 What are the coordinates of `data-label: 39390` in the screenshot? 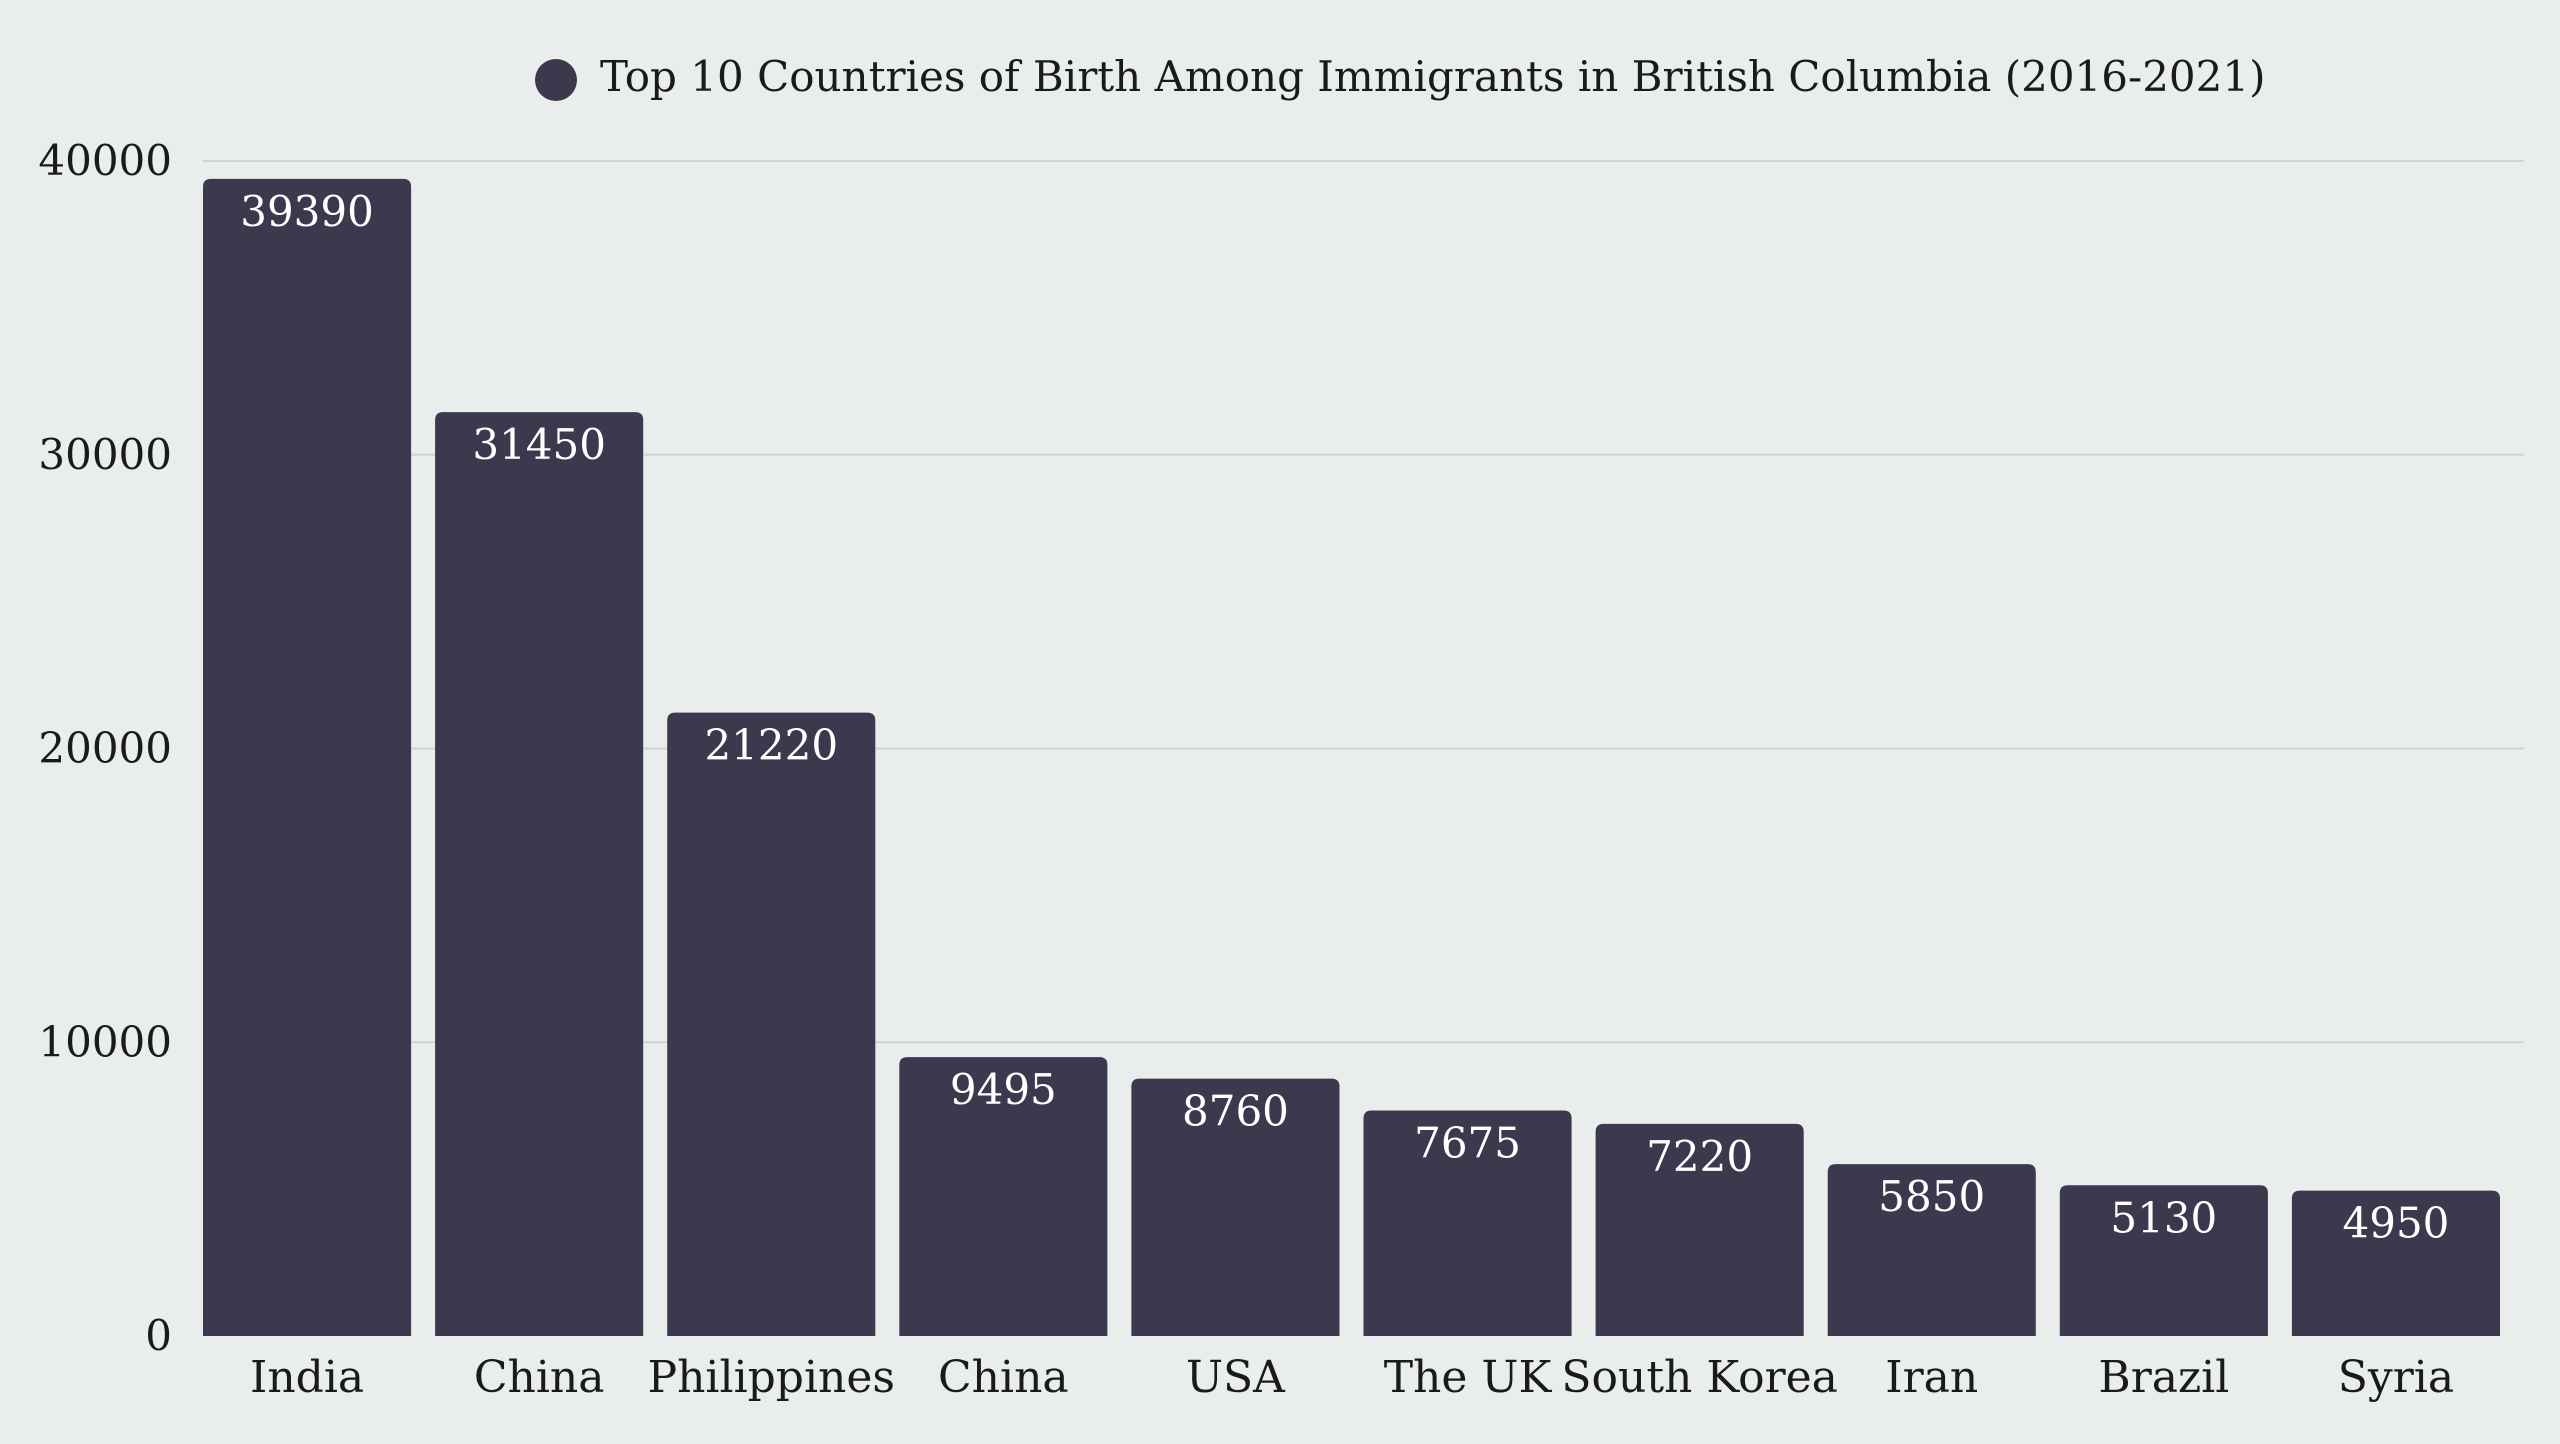 It's located at (307, 211).